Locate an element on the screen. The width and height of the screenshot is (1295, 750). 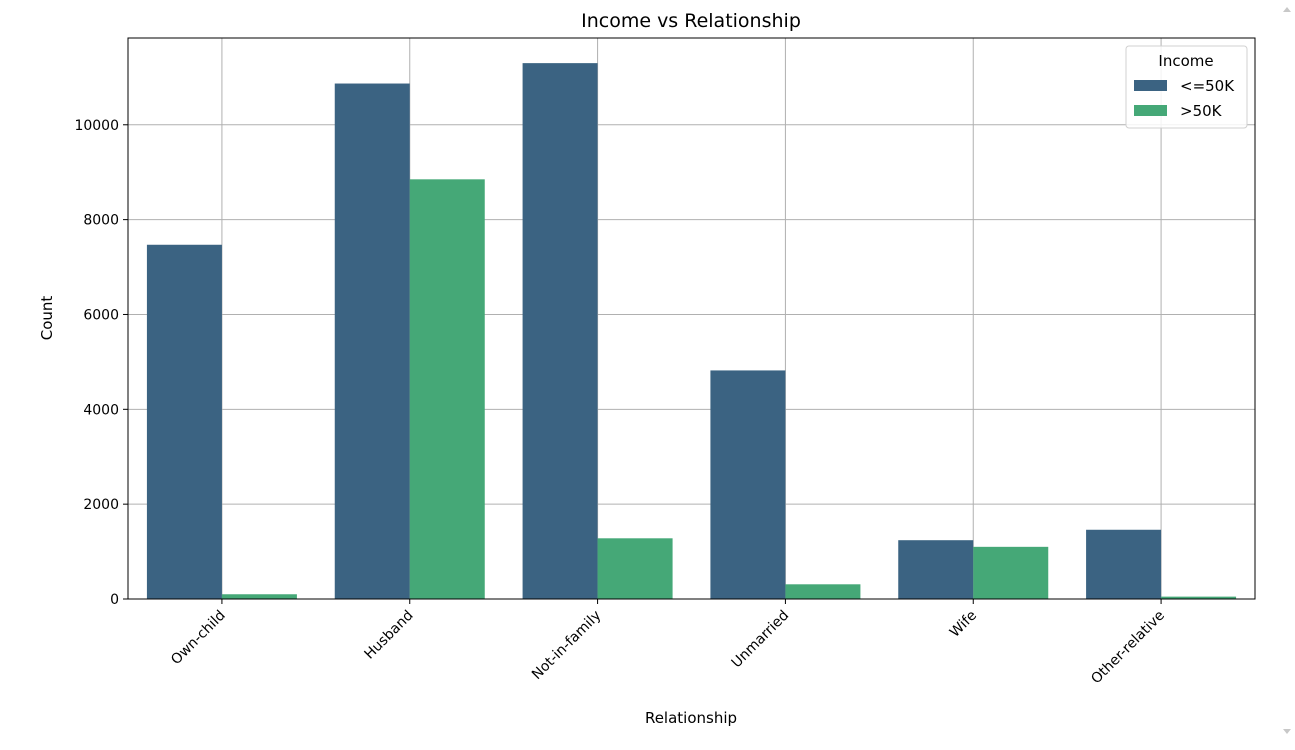
legend-label-lte50k: <=50K is located at coordinates (1207, 86).